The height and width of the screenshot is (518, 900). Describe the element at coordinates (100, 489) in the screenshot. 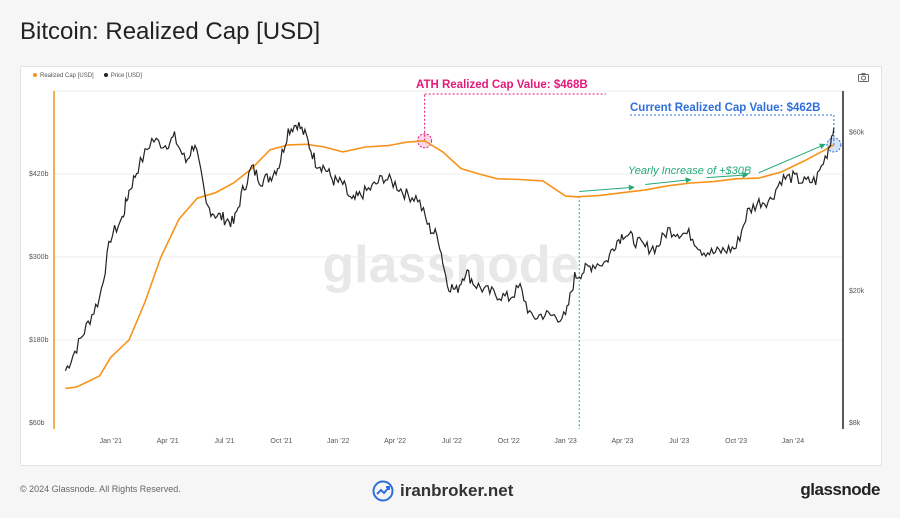

I see `copyright-text: © 2024 Glassnode. All Rights Reserved.` at that location.